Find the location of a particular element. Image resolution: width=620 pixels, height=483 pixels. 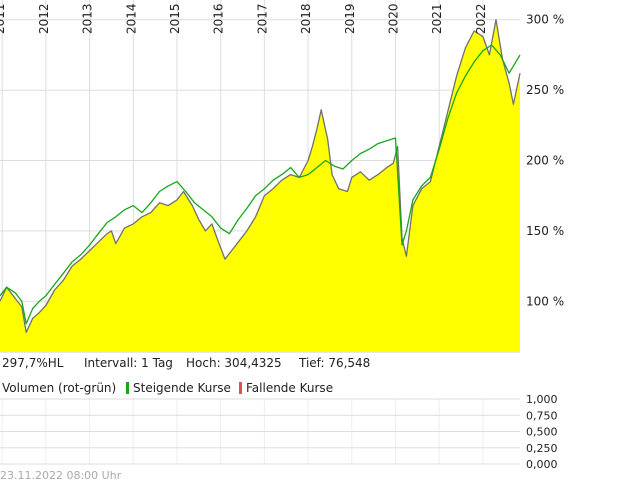

hl-label: 297,7%HL is located at coordinates (33, 363).